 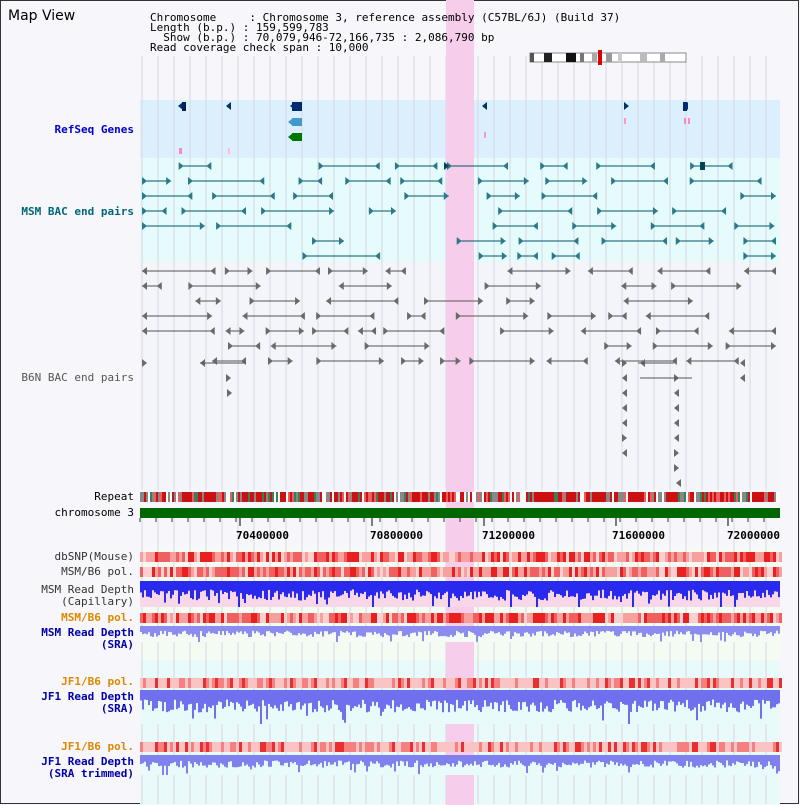 What do you see at coordinates (77, 211) in the screenshot?
I see `track-label-msm-bac: MSM BAC end pairs` at bounding box center [77, 211].